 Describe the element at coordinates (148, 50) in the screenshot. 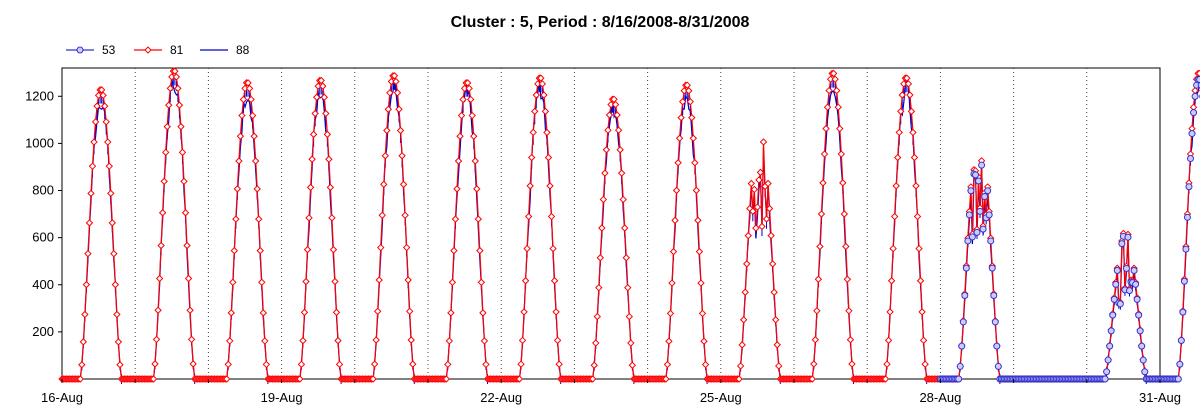

I see `legend-marker` at that location.